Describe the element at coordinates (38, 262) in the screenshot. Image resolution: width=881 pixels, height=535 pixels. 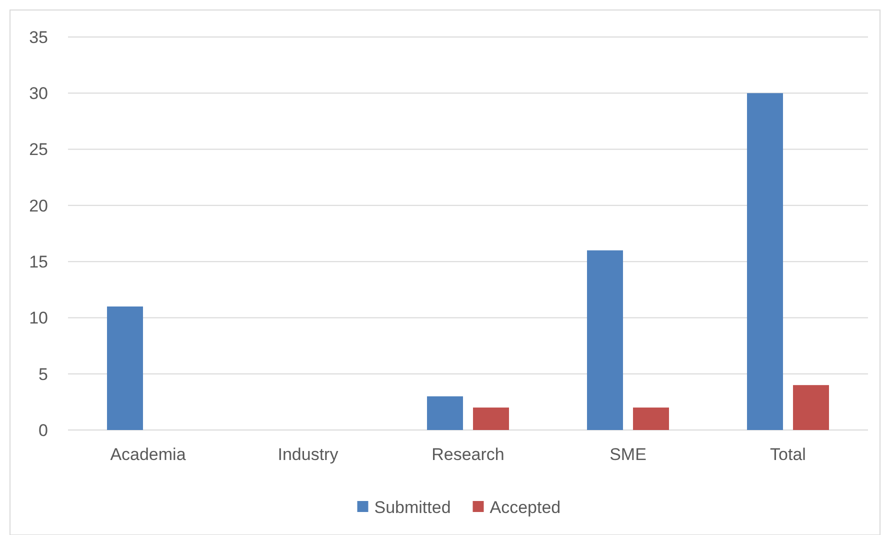
I see `y-tick-label: 15` at that location.